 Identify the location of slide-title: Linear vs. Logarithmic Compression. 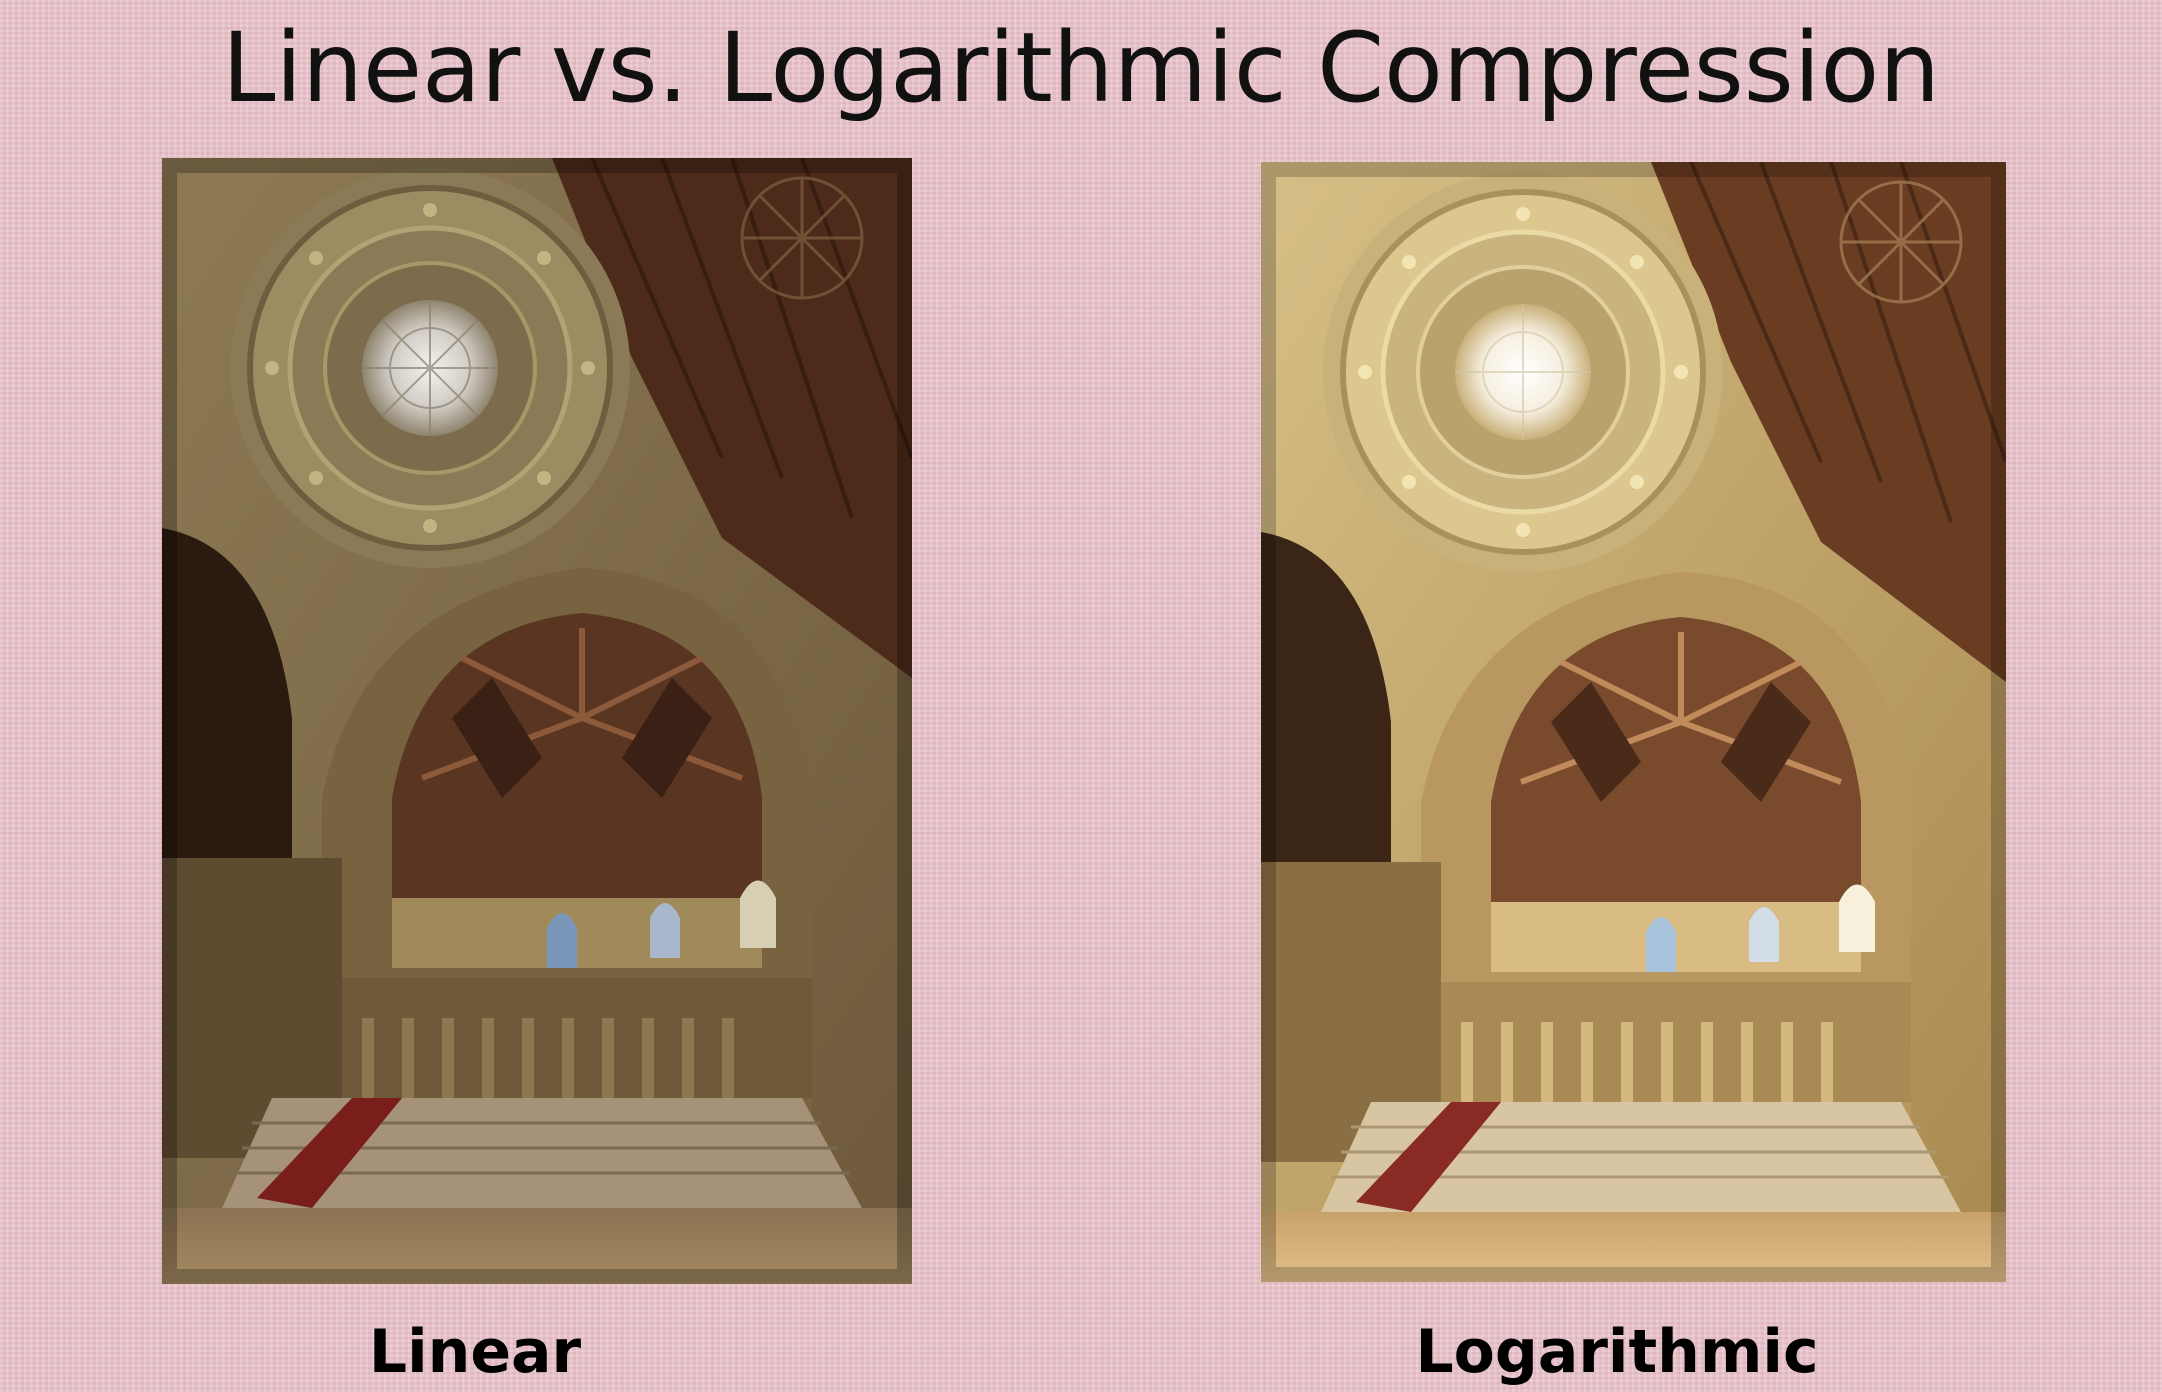
(1081, 68).